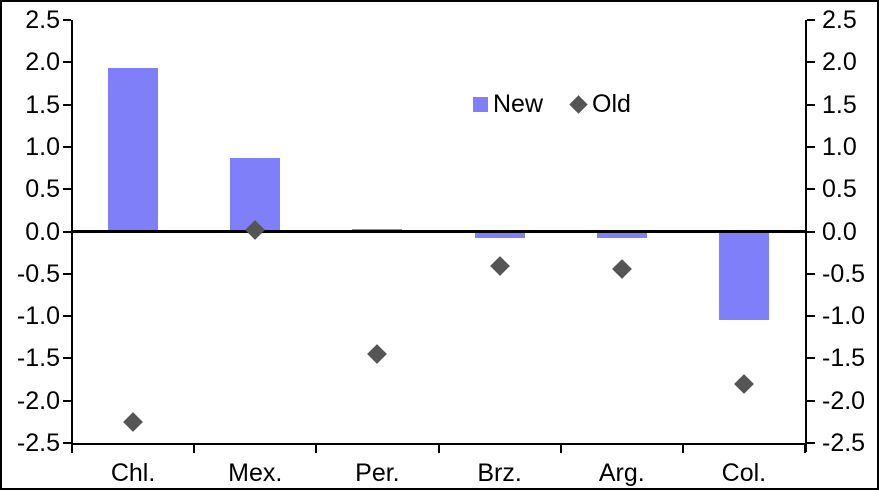 The width and height of the screenshot is (879, 490). What do you see at coordinates (72, 233) in the screenshot?
I see `y-axis-left` at bounding box center [72, 233].